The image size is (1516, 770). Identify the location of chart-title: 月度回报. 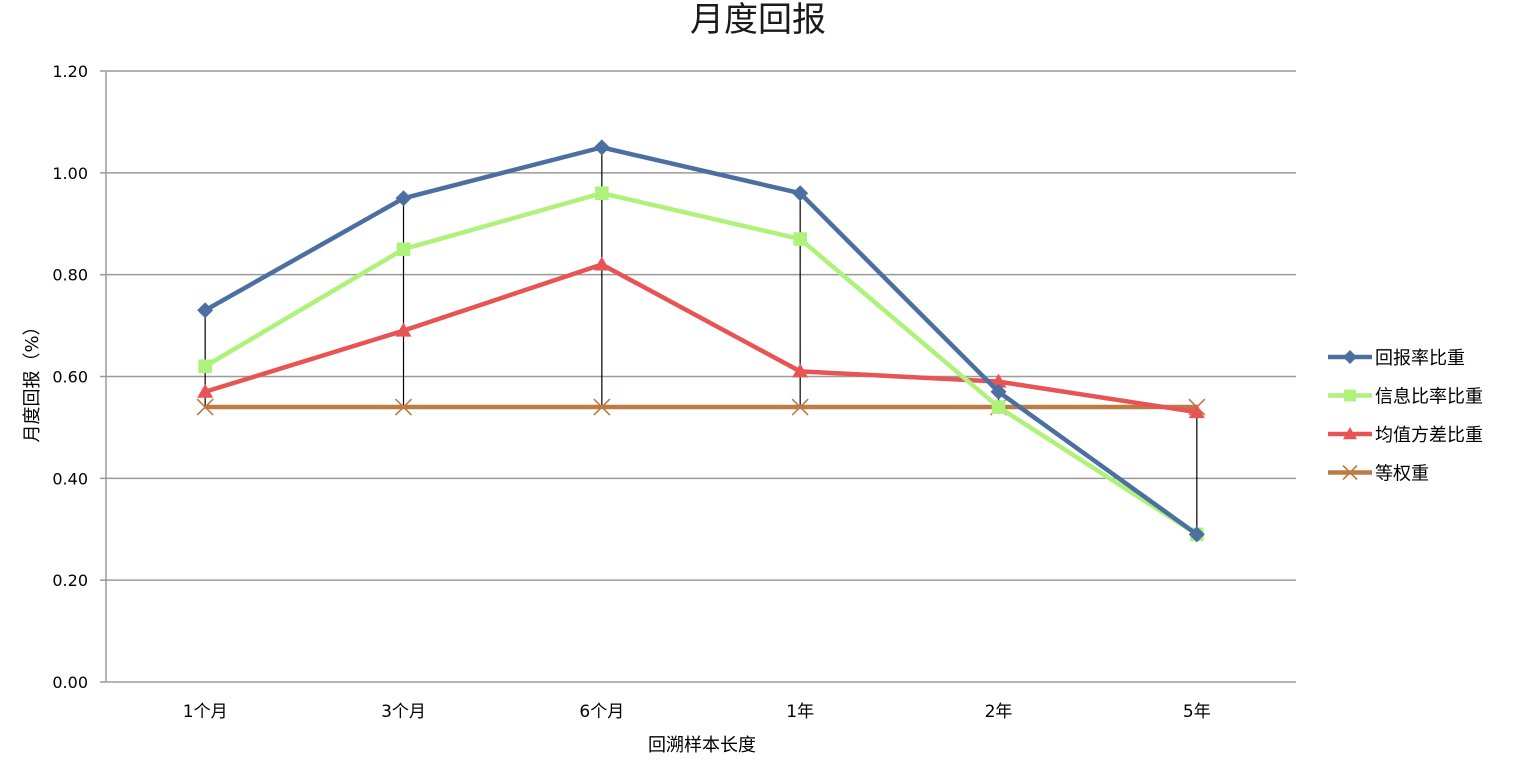
(758, 20).